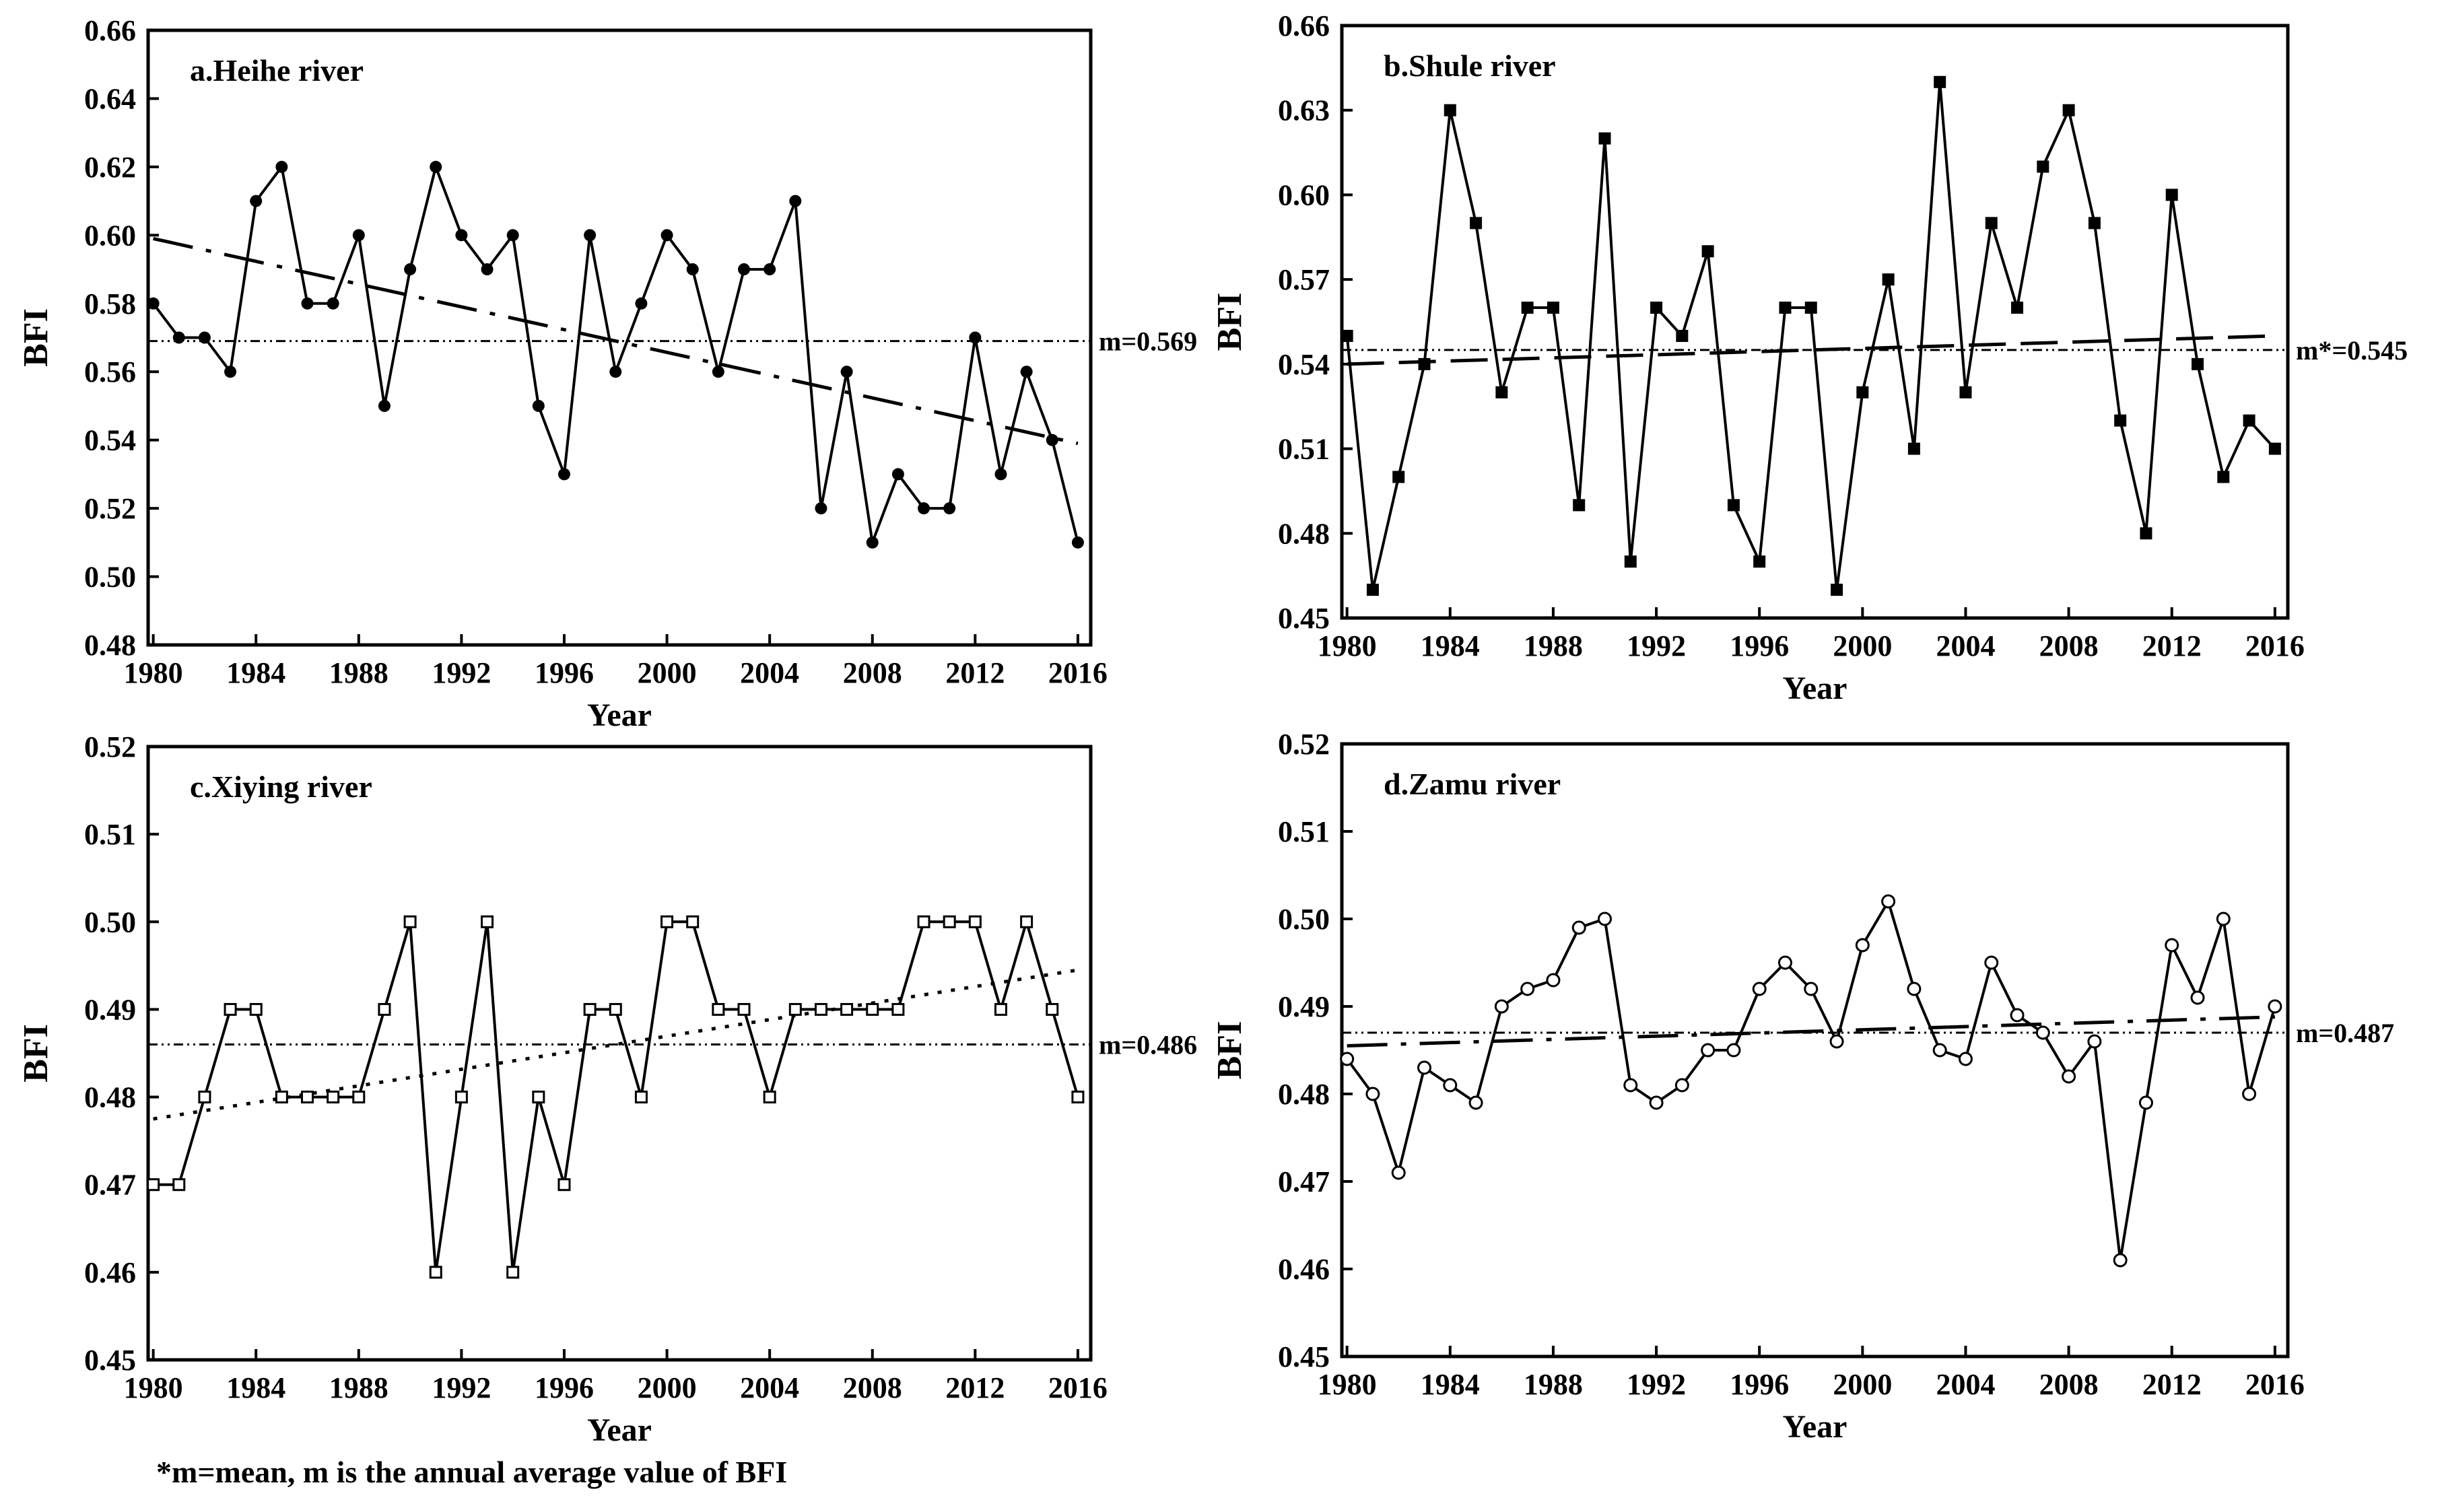  What do you see at coordinates (1304, 533) in the screenshot?
I see `y-tick-label: 0.48` at bounding box center [1304, 533].